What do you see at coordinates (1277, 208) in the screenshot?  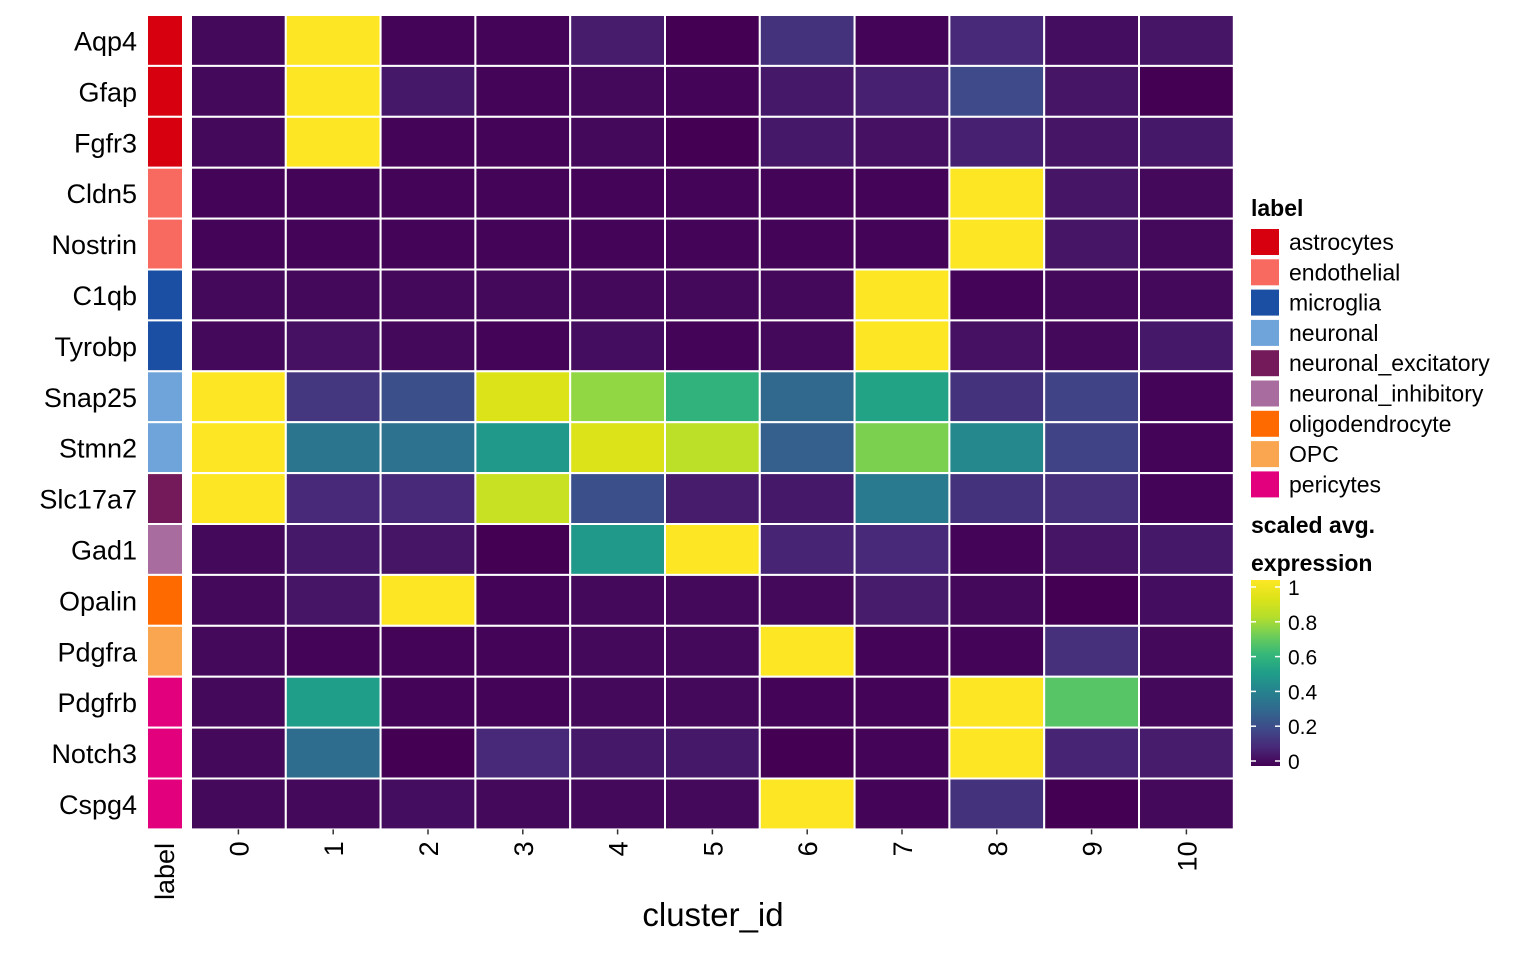 I see `label-legend-title: label` at bounding box center [1277, 208].